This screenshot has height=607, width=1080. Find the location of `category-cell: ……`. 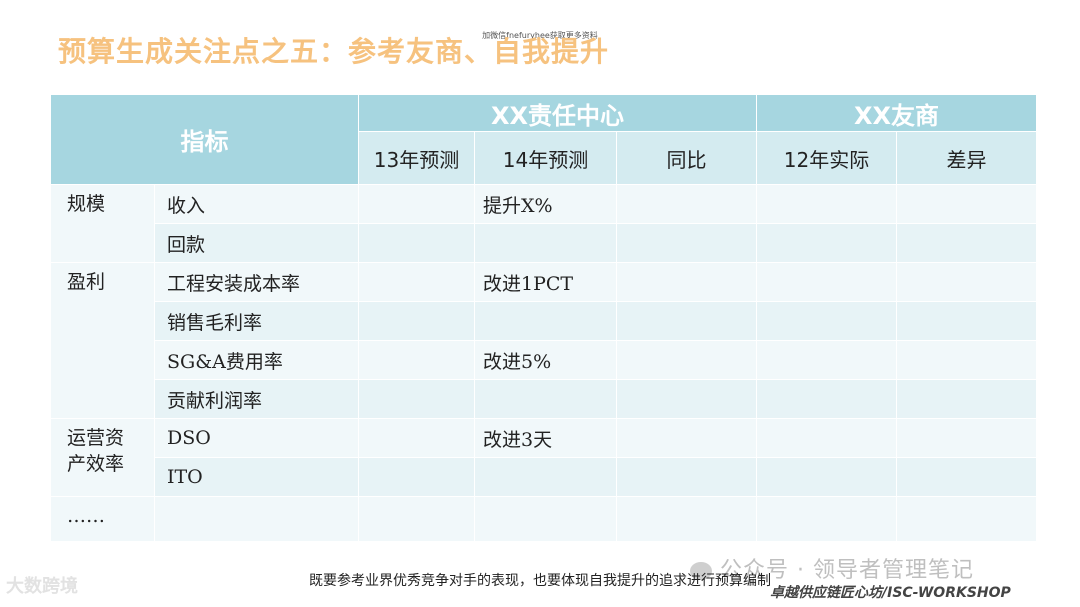

category-cell: …… is located at coordinates (102, 519).